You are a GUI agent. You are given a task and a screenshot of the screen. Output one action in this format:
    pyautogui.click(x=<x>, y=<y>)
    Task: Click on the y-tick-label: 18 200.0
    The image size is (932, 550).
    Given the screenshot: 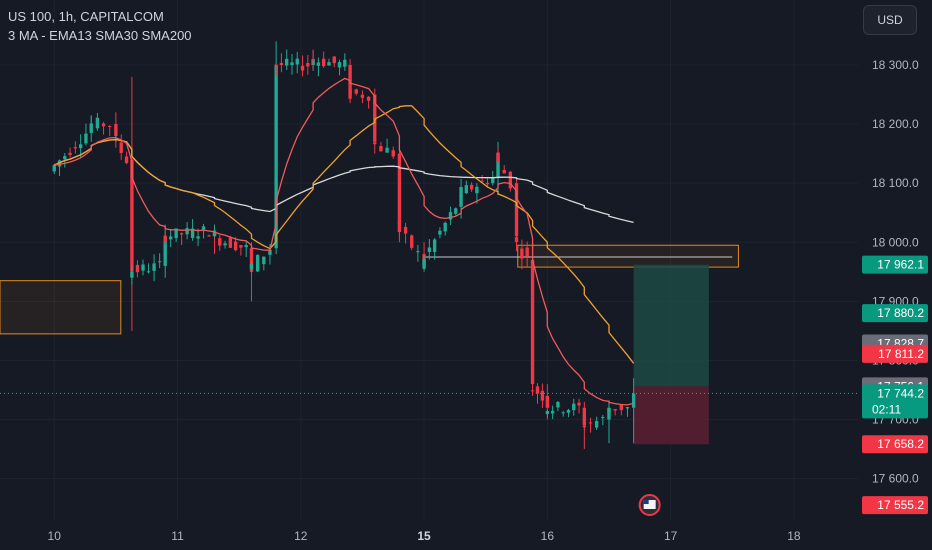 What is the action you would take?
    pyautogui.click(x=895, y=124)
    